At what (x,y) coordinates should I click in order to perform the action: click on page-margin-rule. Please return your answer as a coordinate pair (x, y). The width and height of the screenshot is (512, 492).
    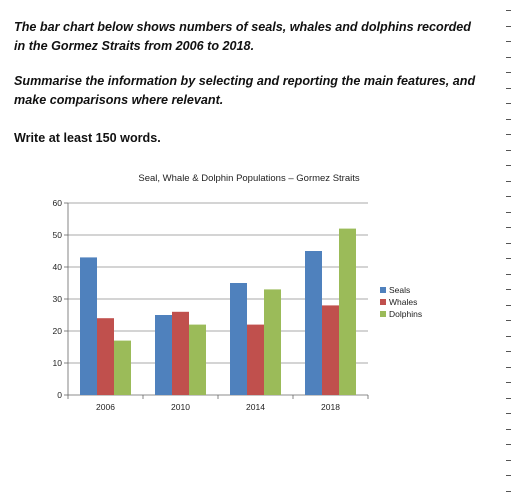
    Looking at the image, I should click on (509, 246).